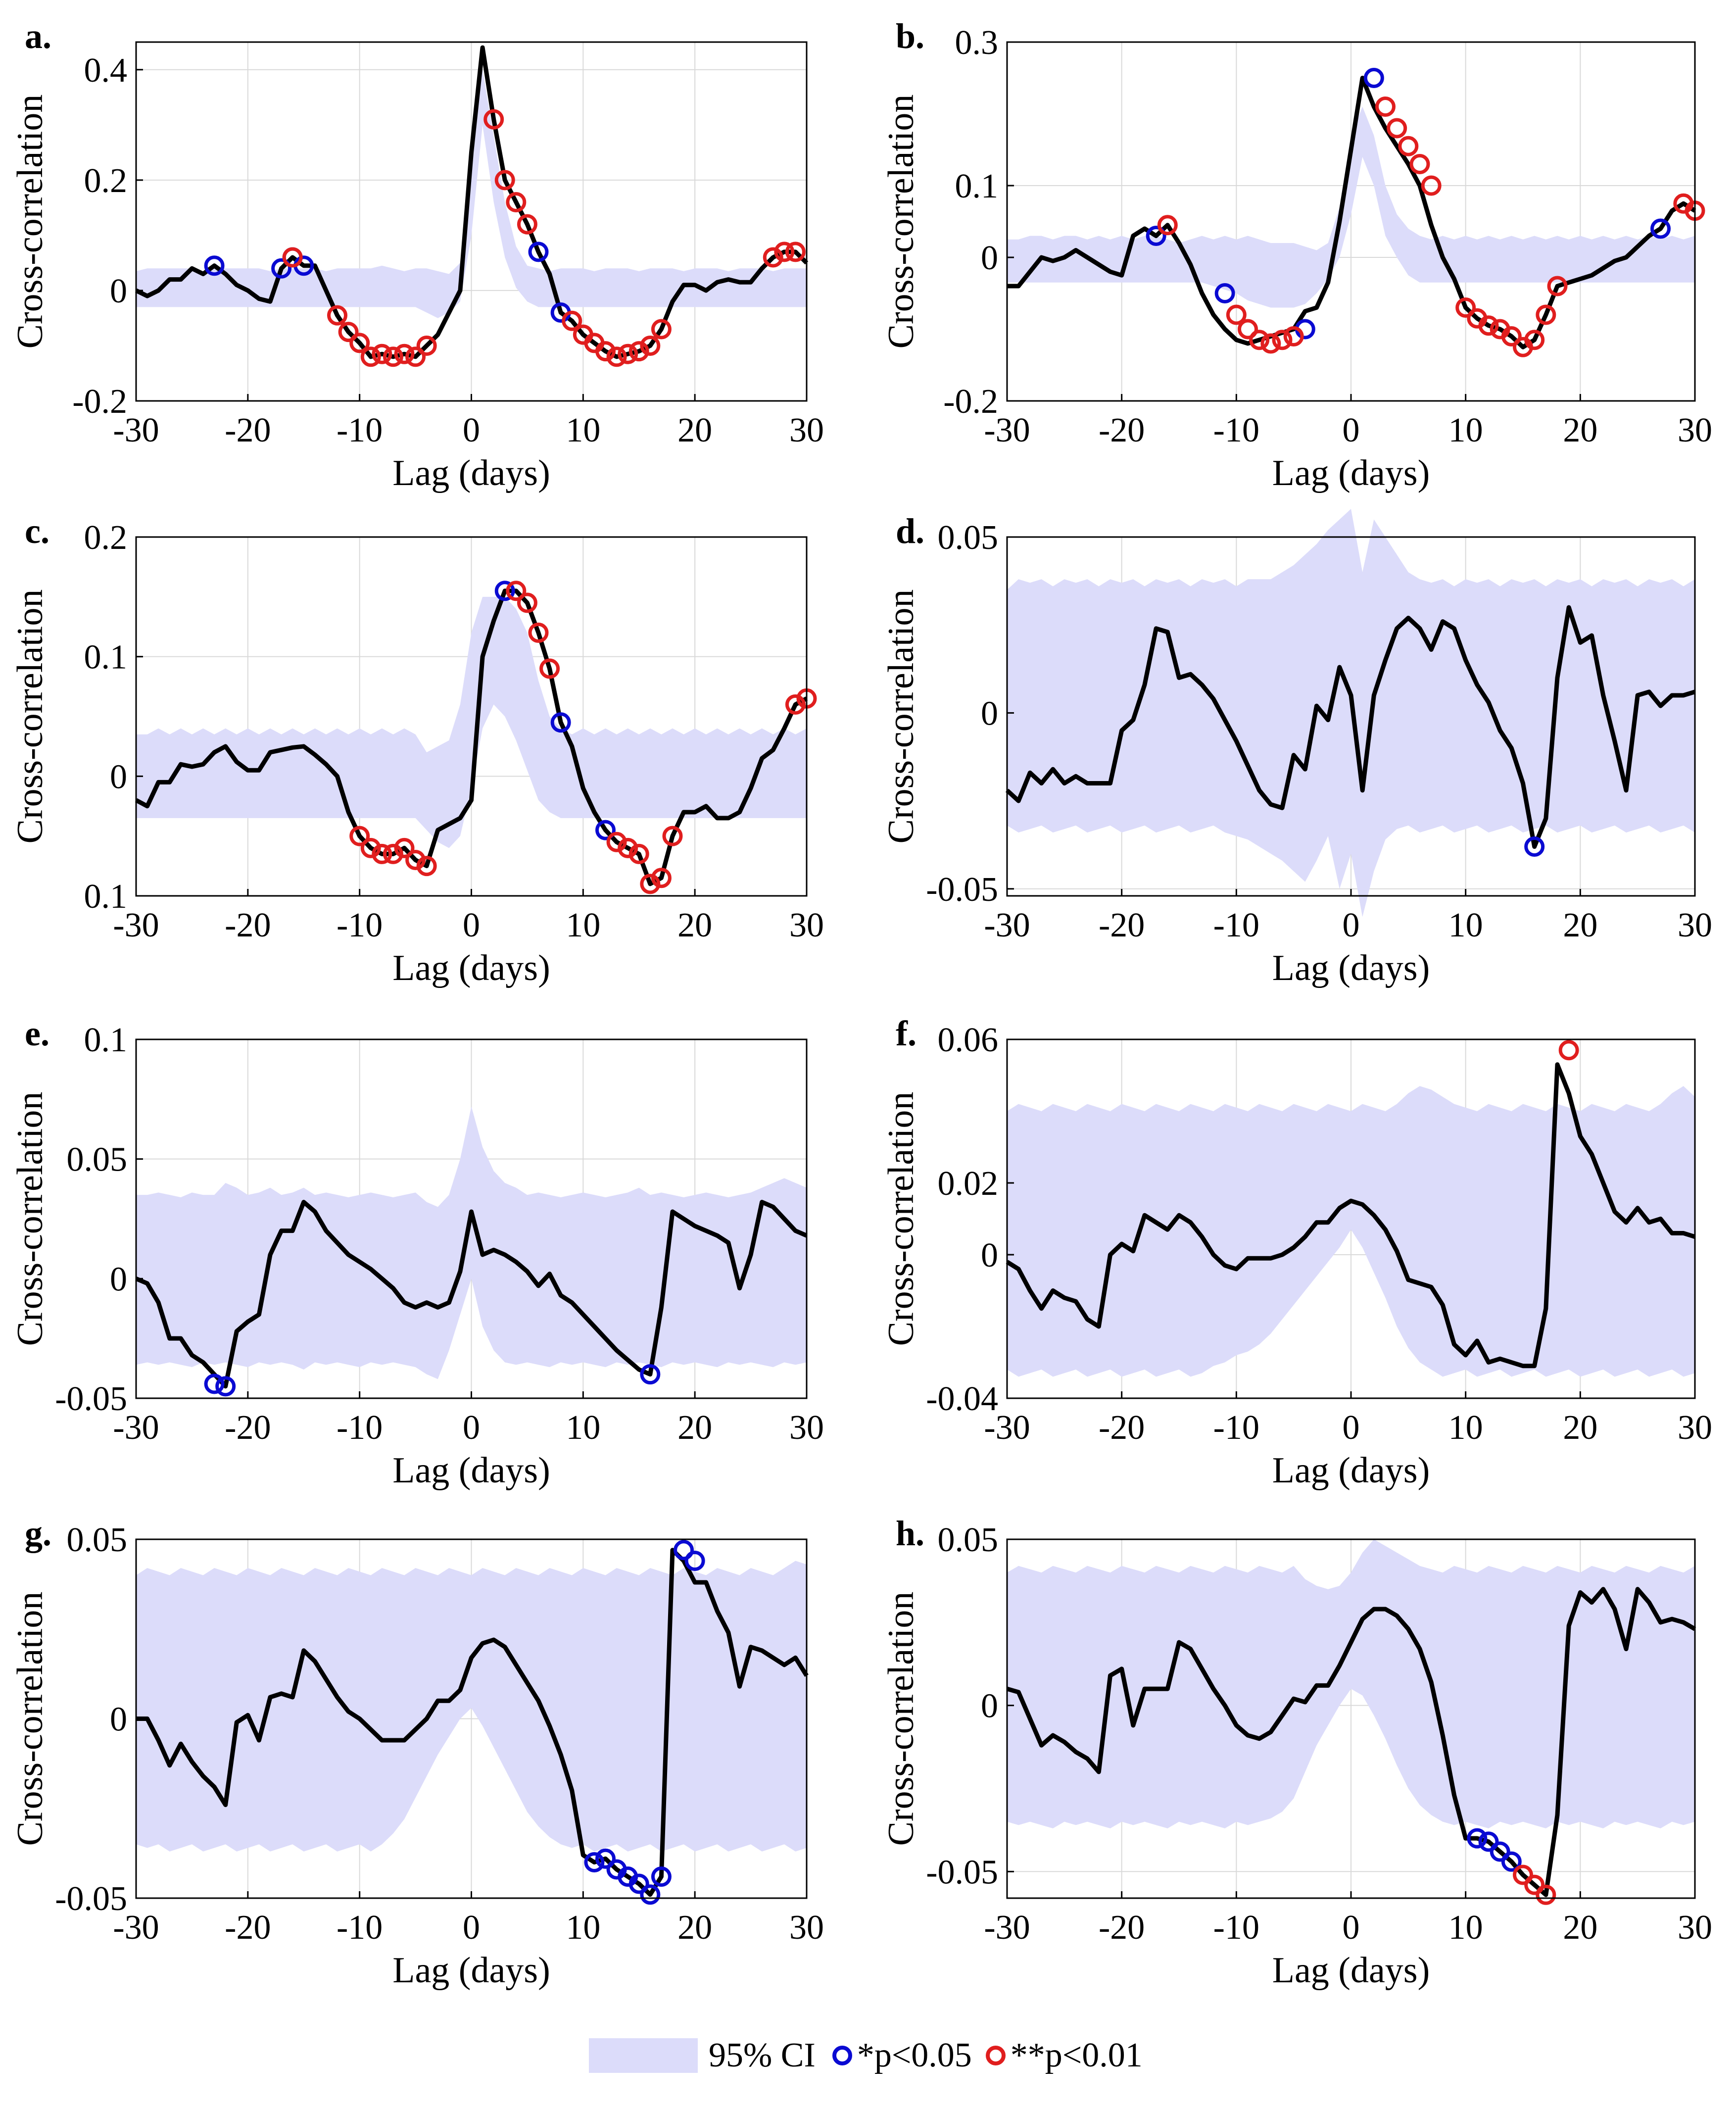  I want to click on panel-e-ytick-label: 0, so click(118, 1279).